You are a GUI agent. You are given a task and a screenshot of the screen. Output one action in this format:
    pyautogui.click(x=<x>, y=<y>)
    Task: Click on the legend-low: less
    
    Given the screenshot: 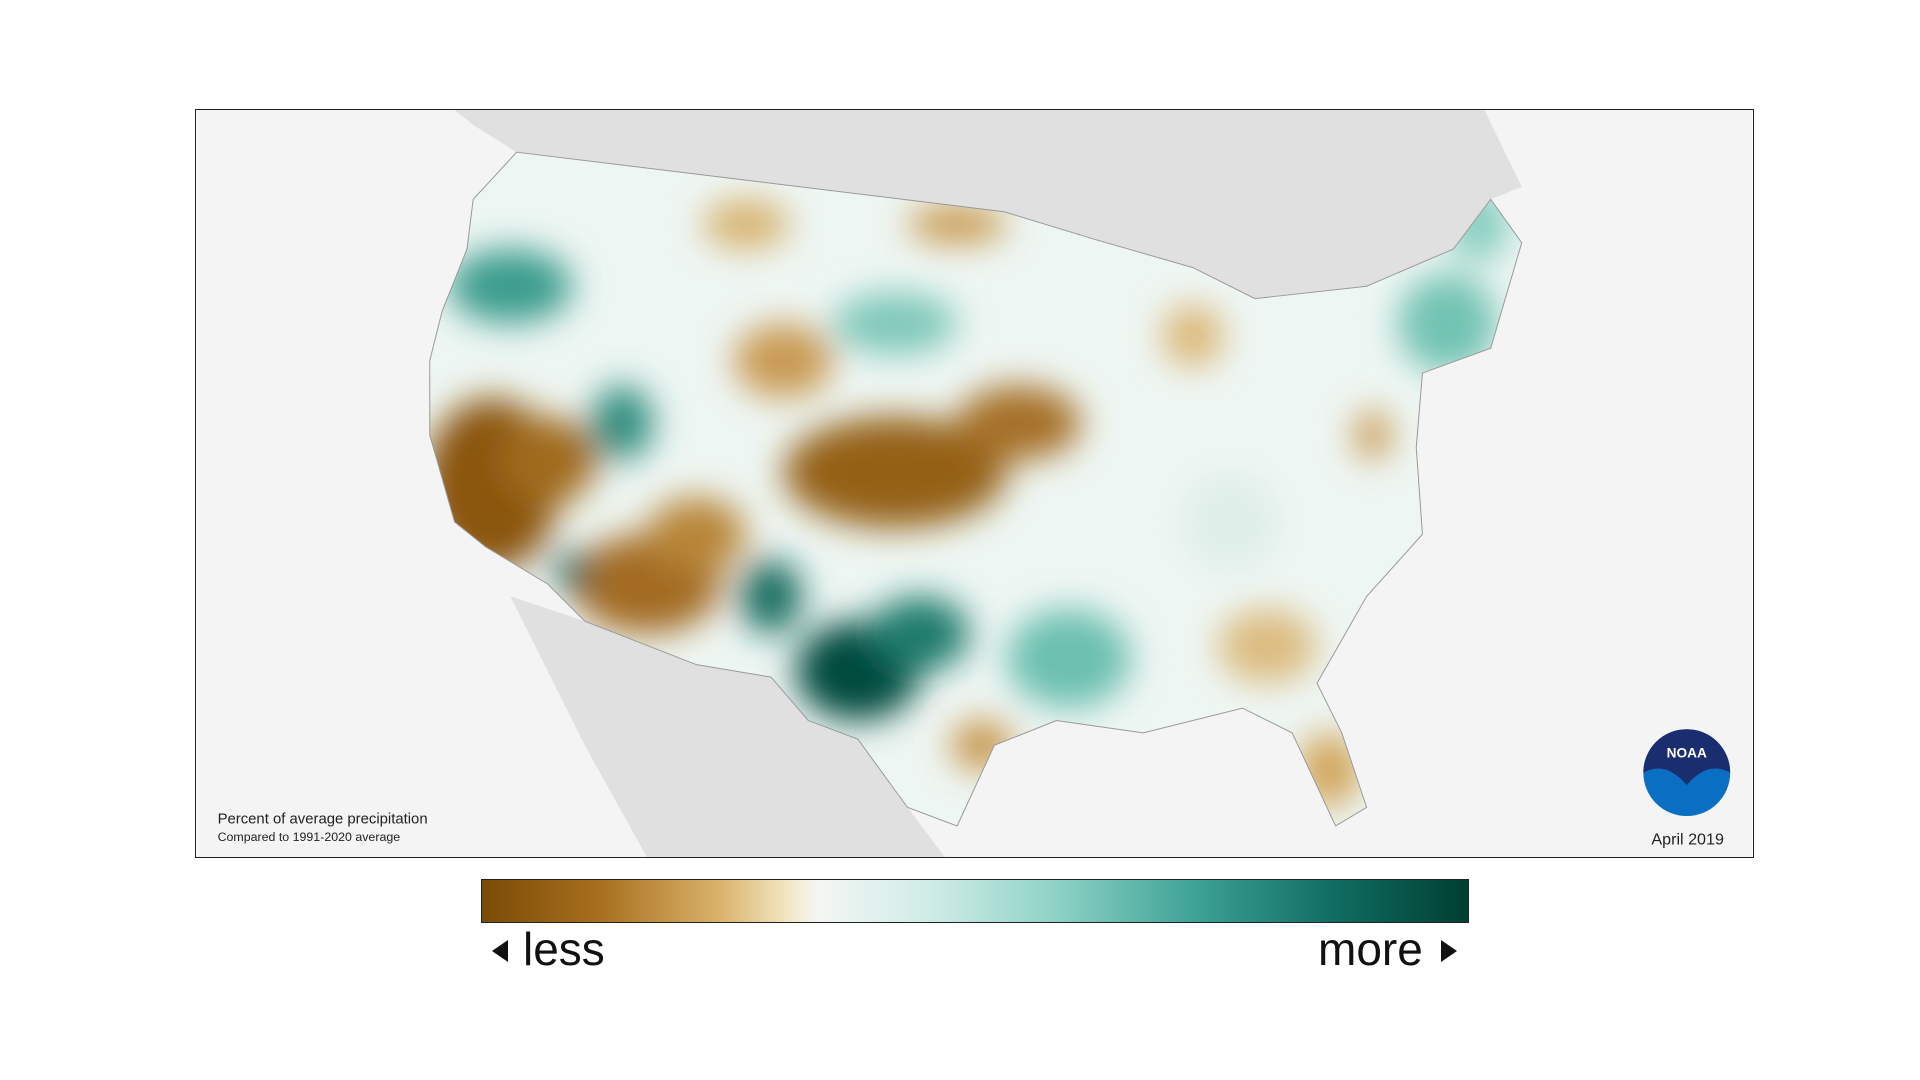 What is the action you would take?
    pyautogui.click(x=564, y=949)
    